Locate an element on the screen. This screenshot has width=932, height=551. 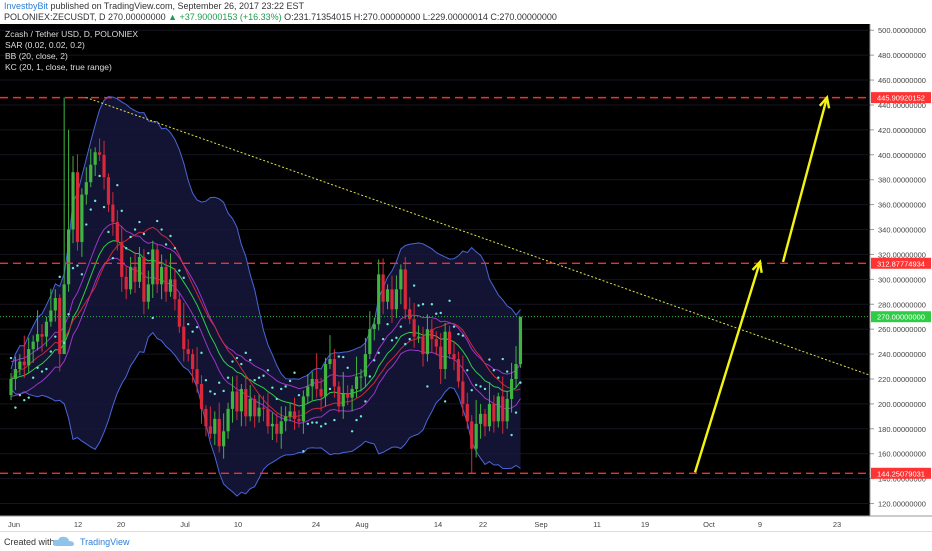
time-tick-label: 24 is located at coordinates (316, 524).